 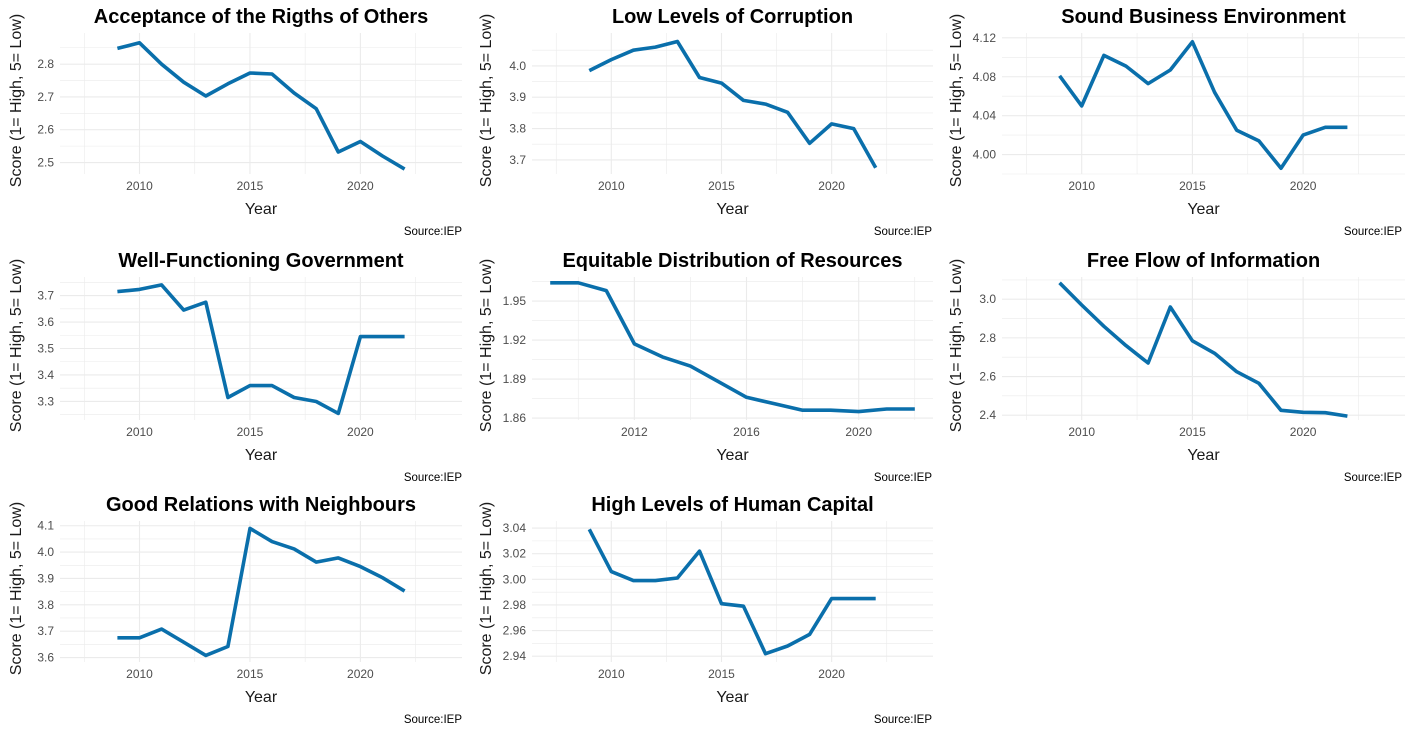 What do you see at coordinates (1203, 17) in the screenshot?
I see `chart-title: Sound Business Environment` at bounding box center [1203, 17].